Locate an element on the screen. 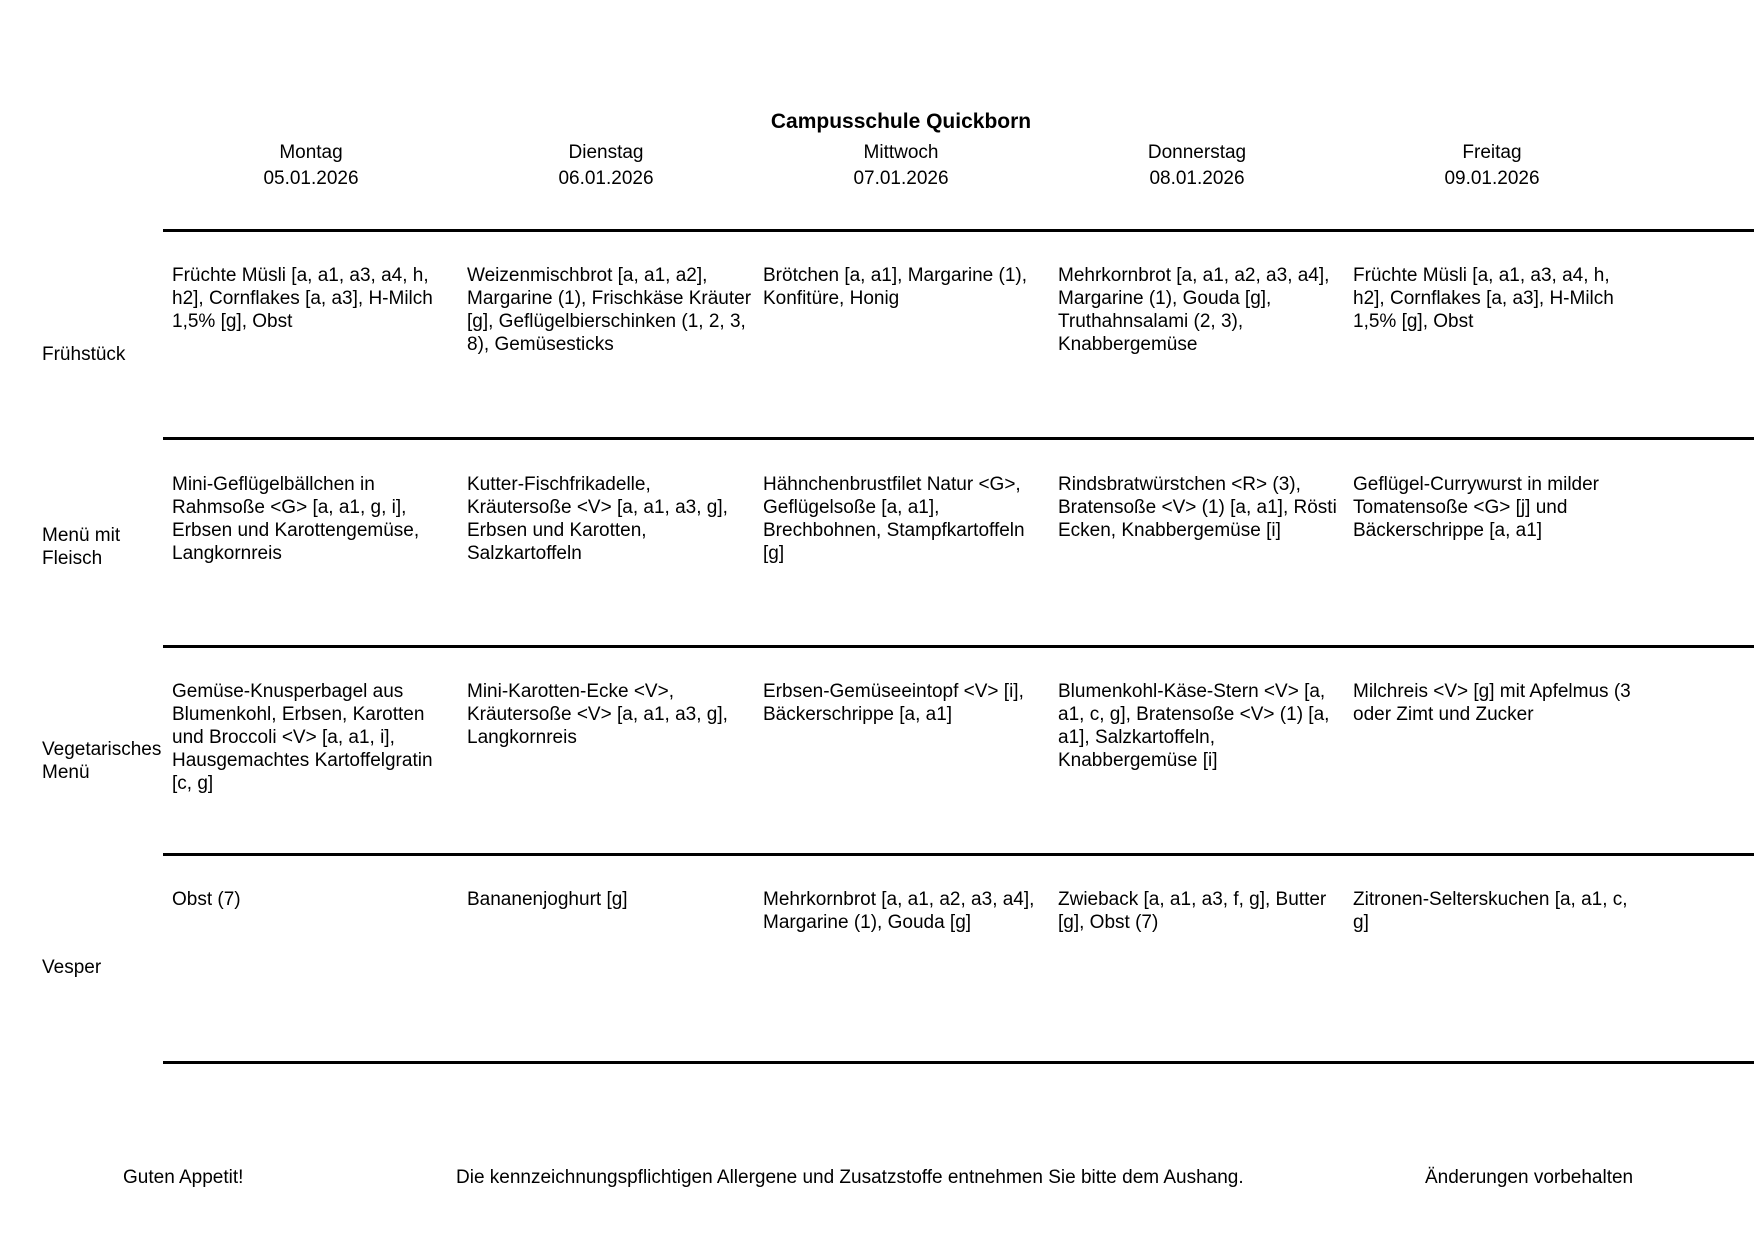  row-label-vegetarisch: Vegetarisches Menü is located at coordinates (102, 761).